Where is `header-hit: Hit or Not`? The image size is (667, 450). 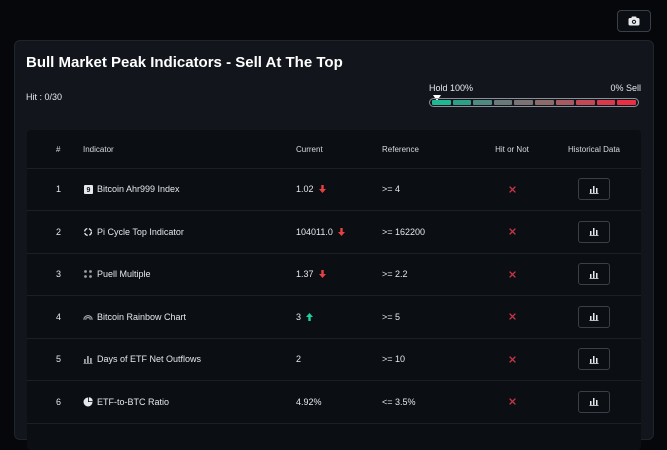
header-hit: Hit or Not is located at coordinates (512, 149).